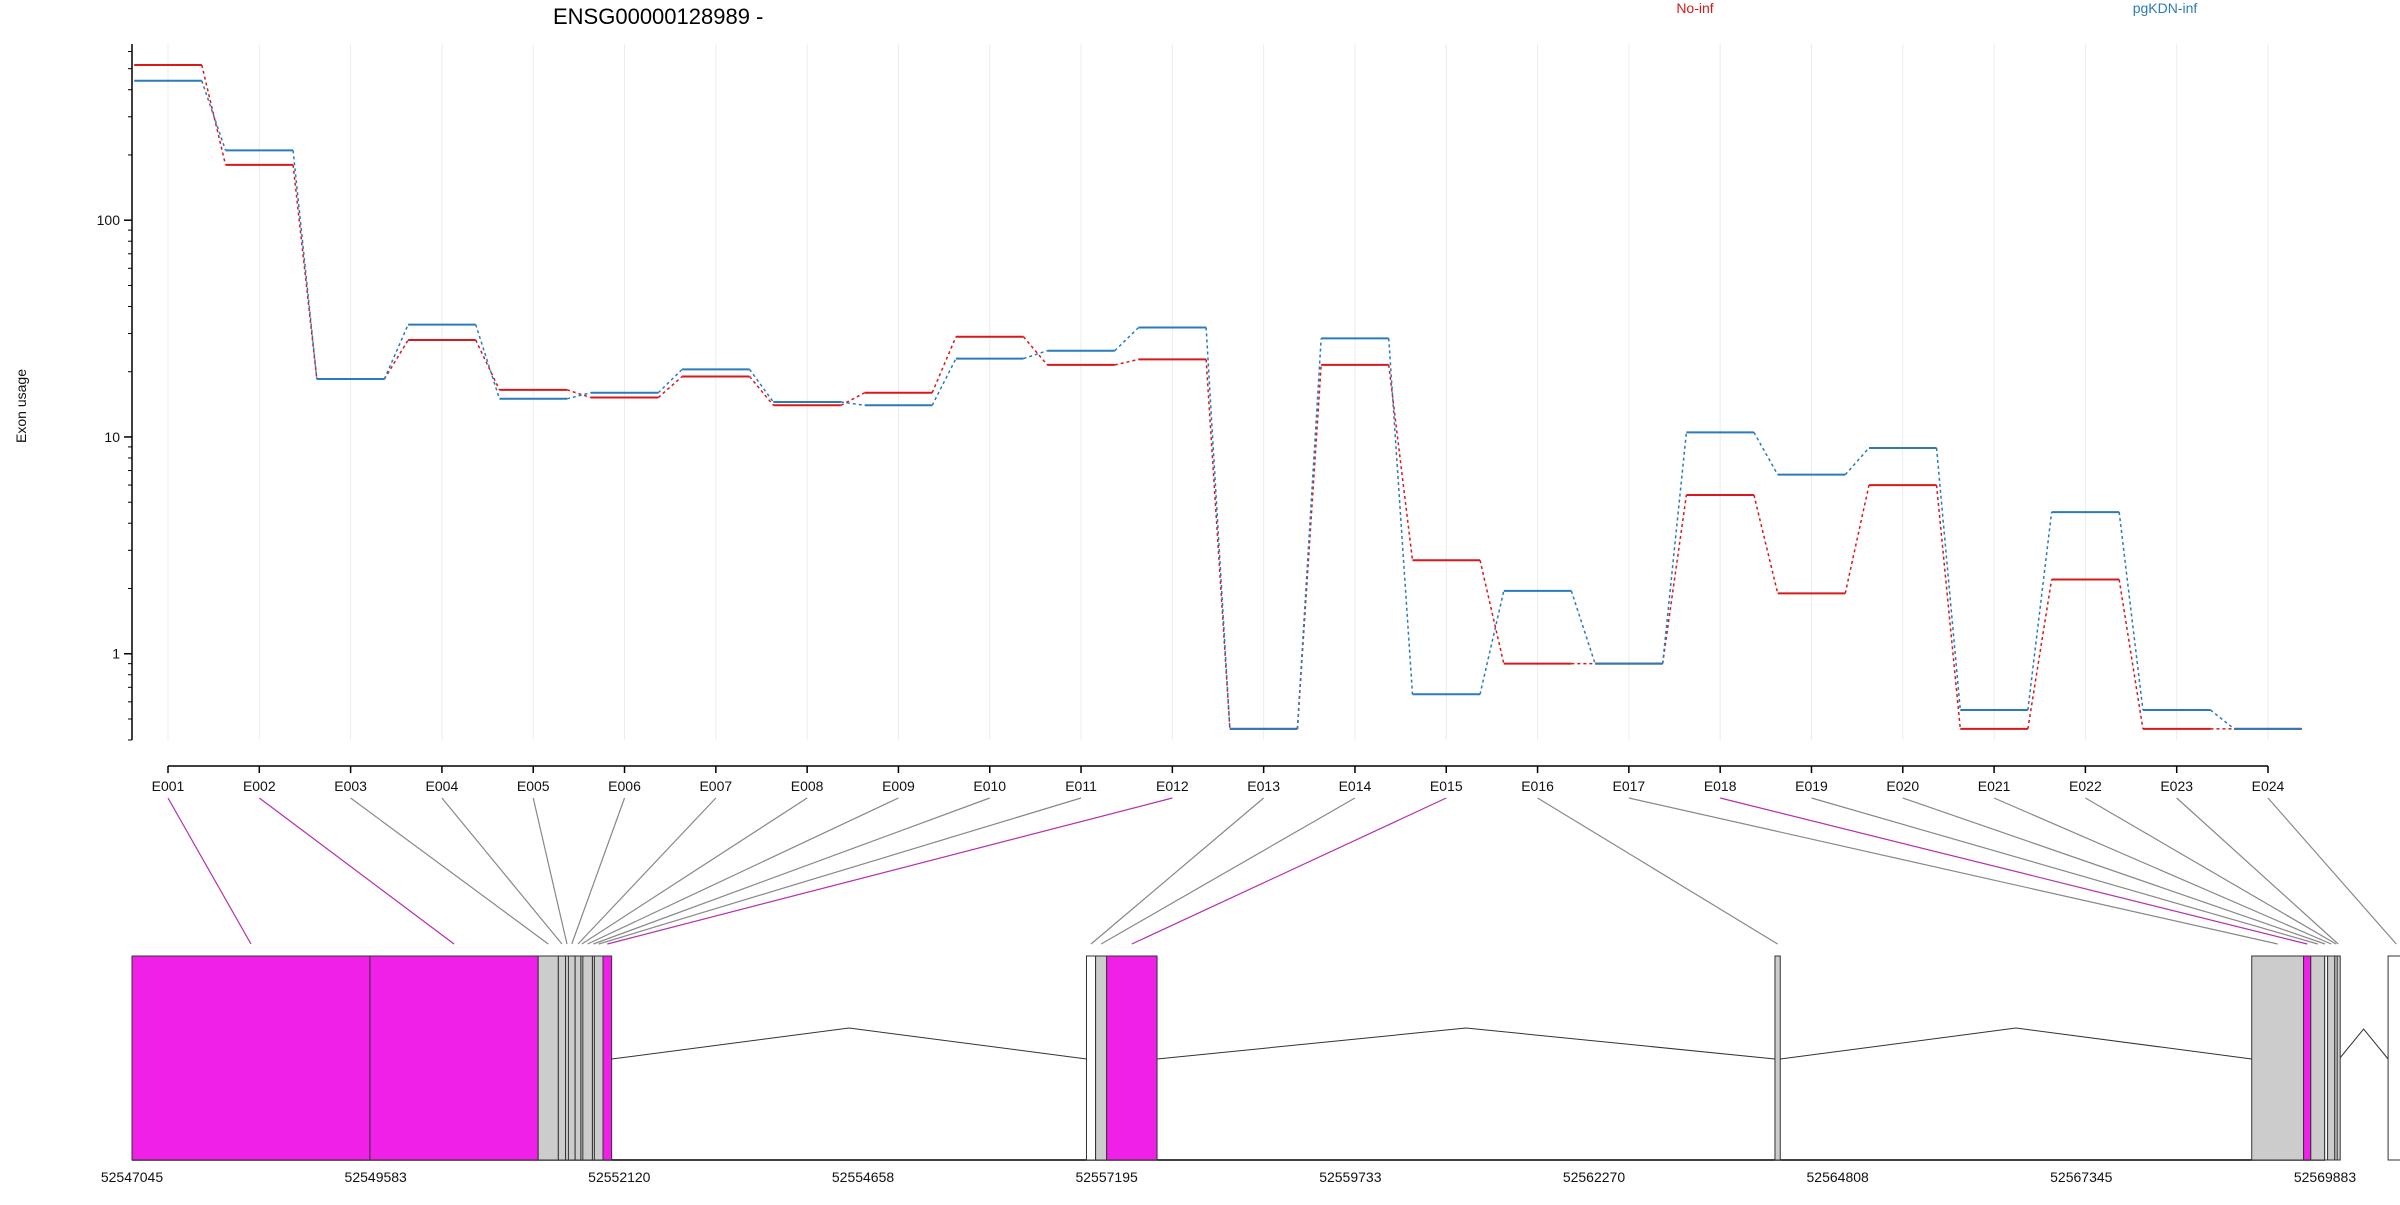 The image size is (2400, 1205). I want to click on exon-connector-e010, so click(791, 871).